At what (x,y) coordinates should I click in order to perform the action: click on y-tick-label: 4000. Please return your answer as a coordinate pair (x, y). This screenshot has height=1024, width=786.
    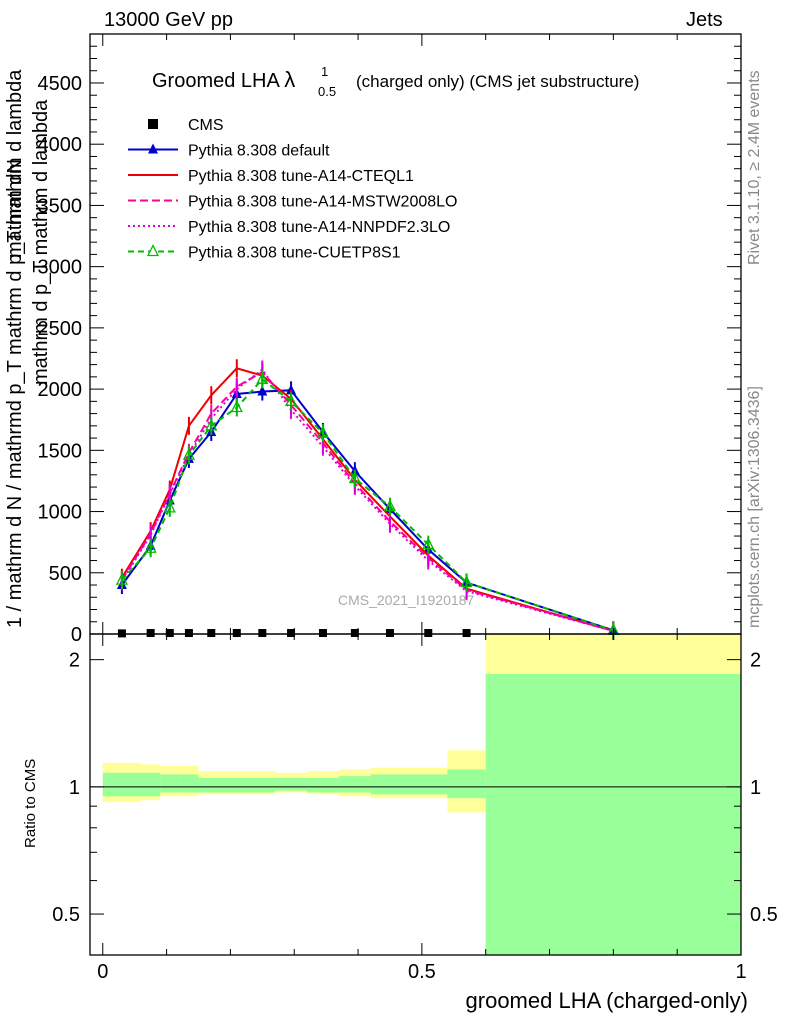
    Looking at the image, I should click on (60, 145).